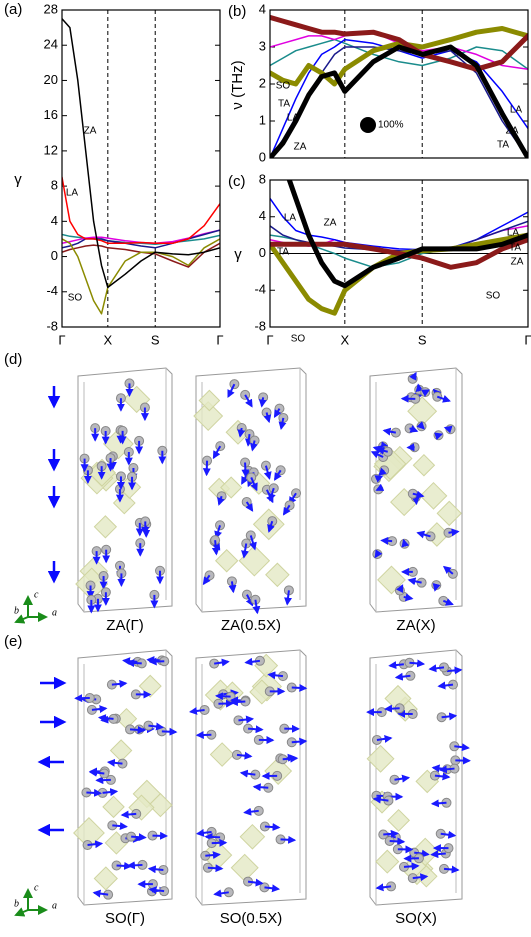 Image resolution: width=531 pixels, height=937 pixels. I want to click on y-tick-label: 16, so click(51, 114).